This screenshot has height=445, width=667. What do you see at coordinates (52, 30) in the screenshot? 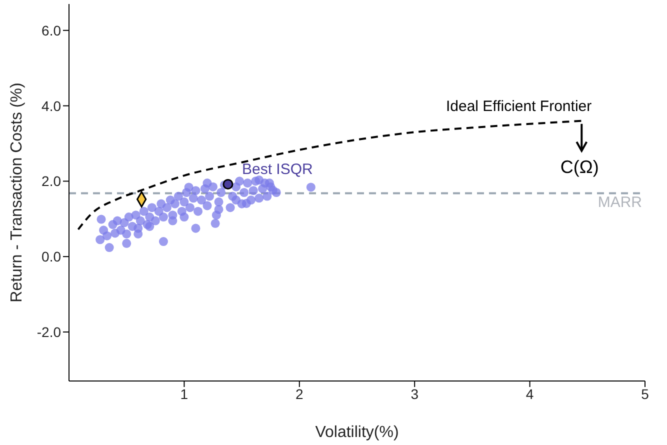
I see `y-tick-label: 6.0` at bounding box center [52, 30].